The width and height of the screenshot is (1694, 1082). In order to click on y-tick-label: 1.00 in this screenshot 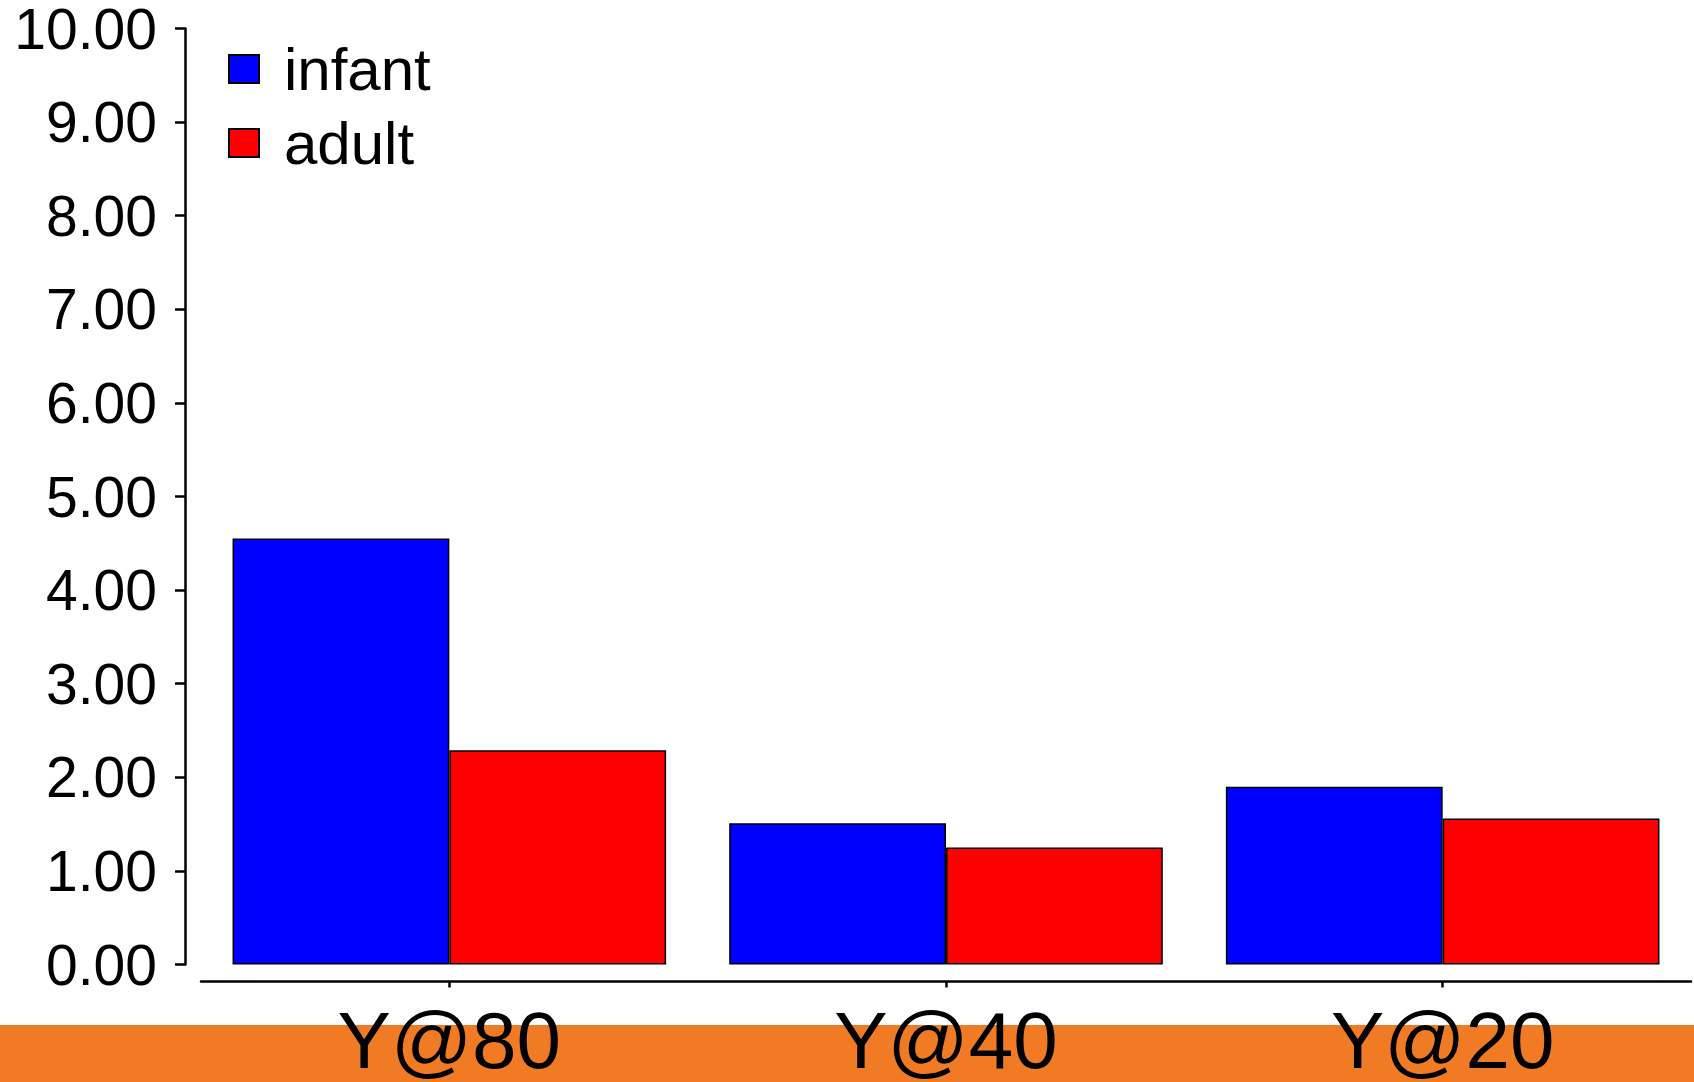, I will do `click(101, 870)`.